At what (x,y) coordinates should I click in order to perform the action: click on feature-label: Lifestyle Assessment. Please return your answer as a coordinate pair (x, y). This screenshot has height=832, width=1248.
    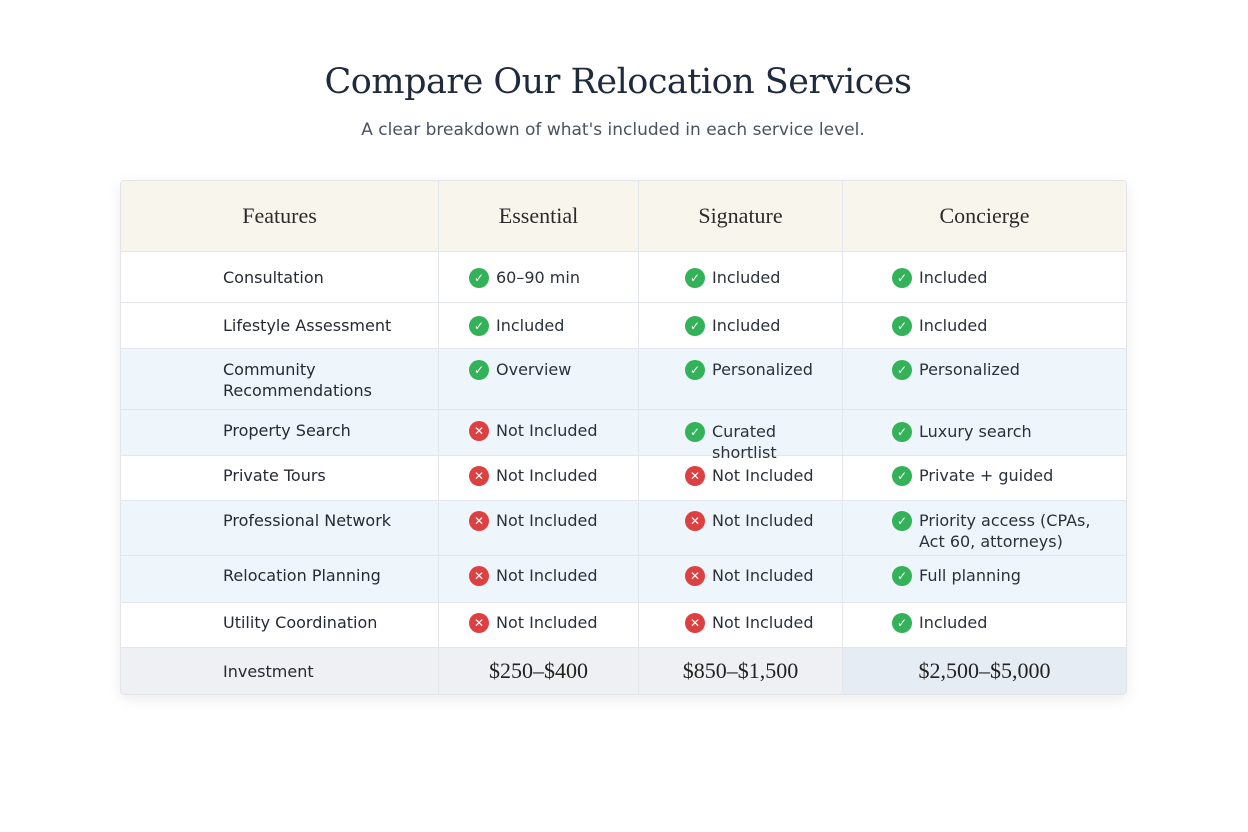
    Looking at the image, I should click on (307, 325).